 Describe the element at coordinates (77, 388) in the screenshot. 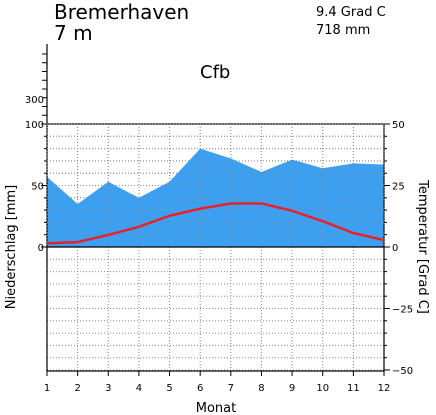

I see `x-tick-label: 2` at that location.